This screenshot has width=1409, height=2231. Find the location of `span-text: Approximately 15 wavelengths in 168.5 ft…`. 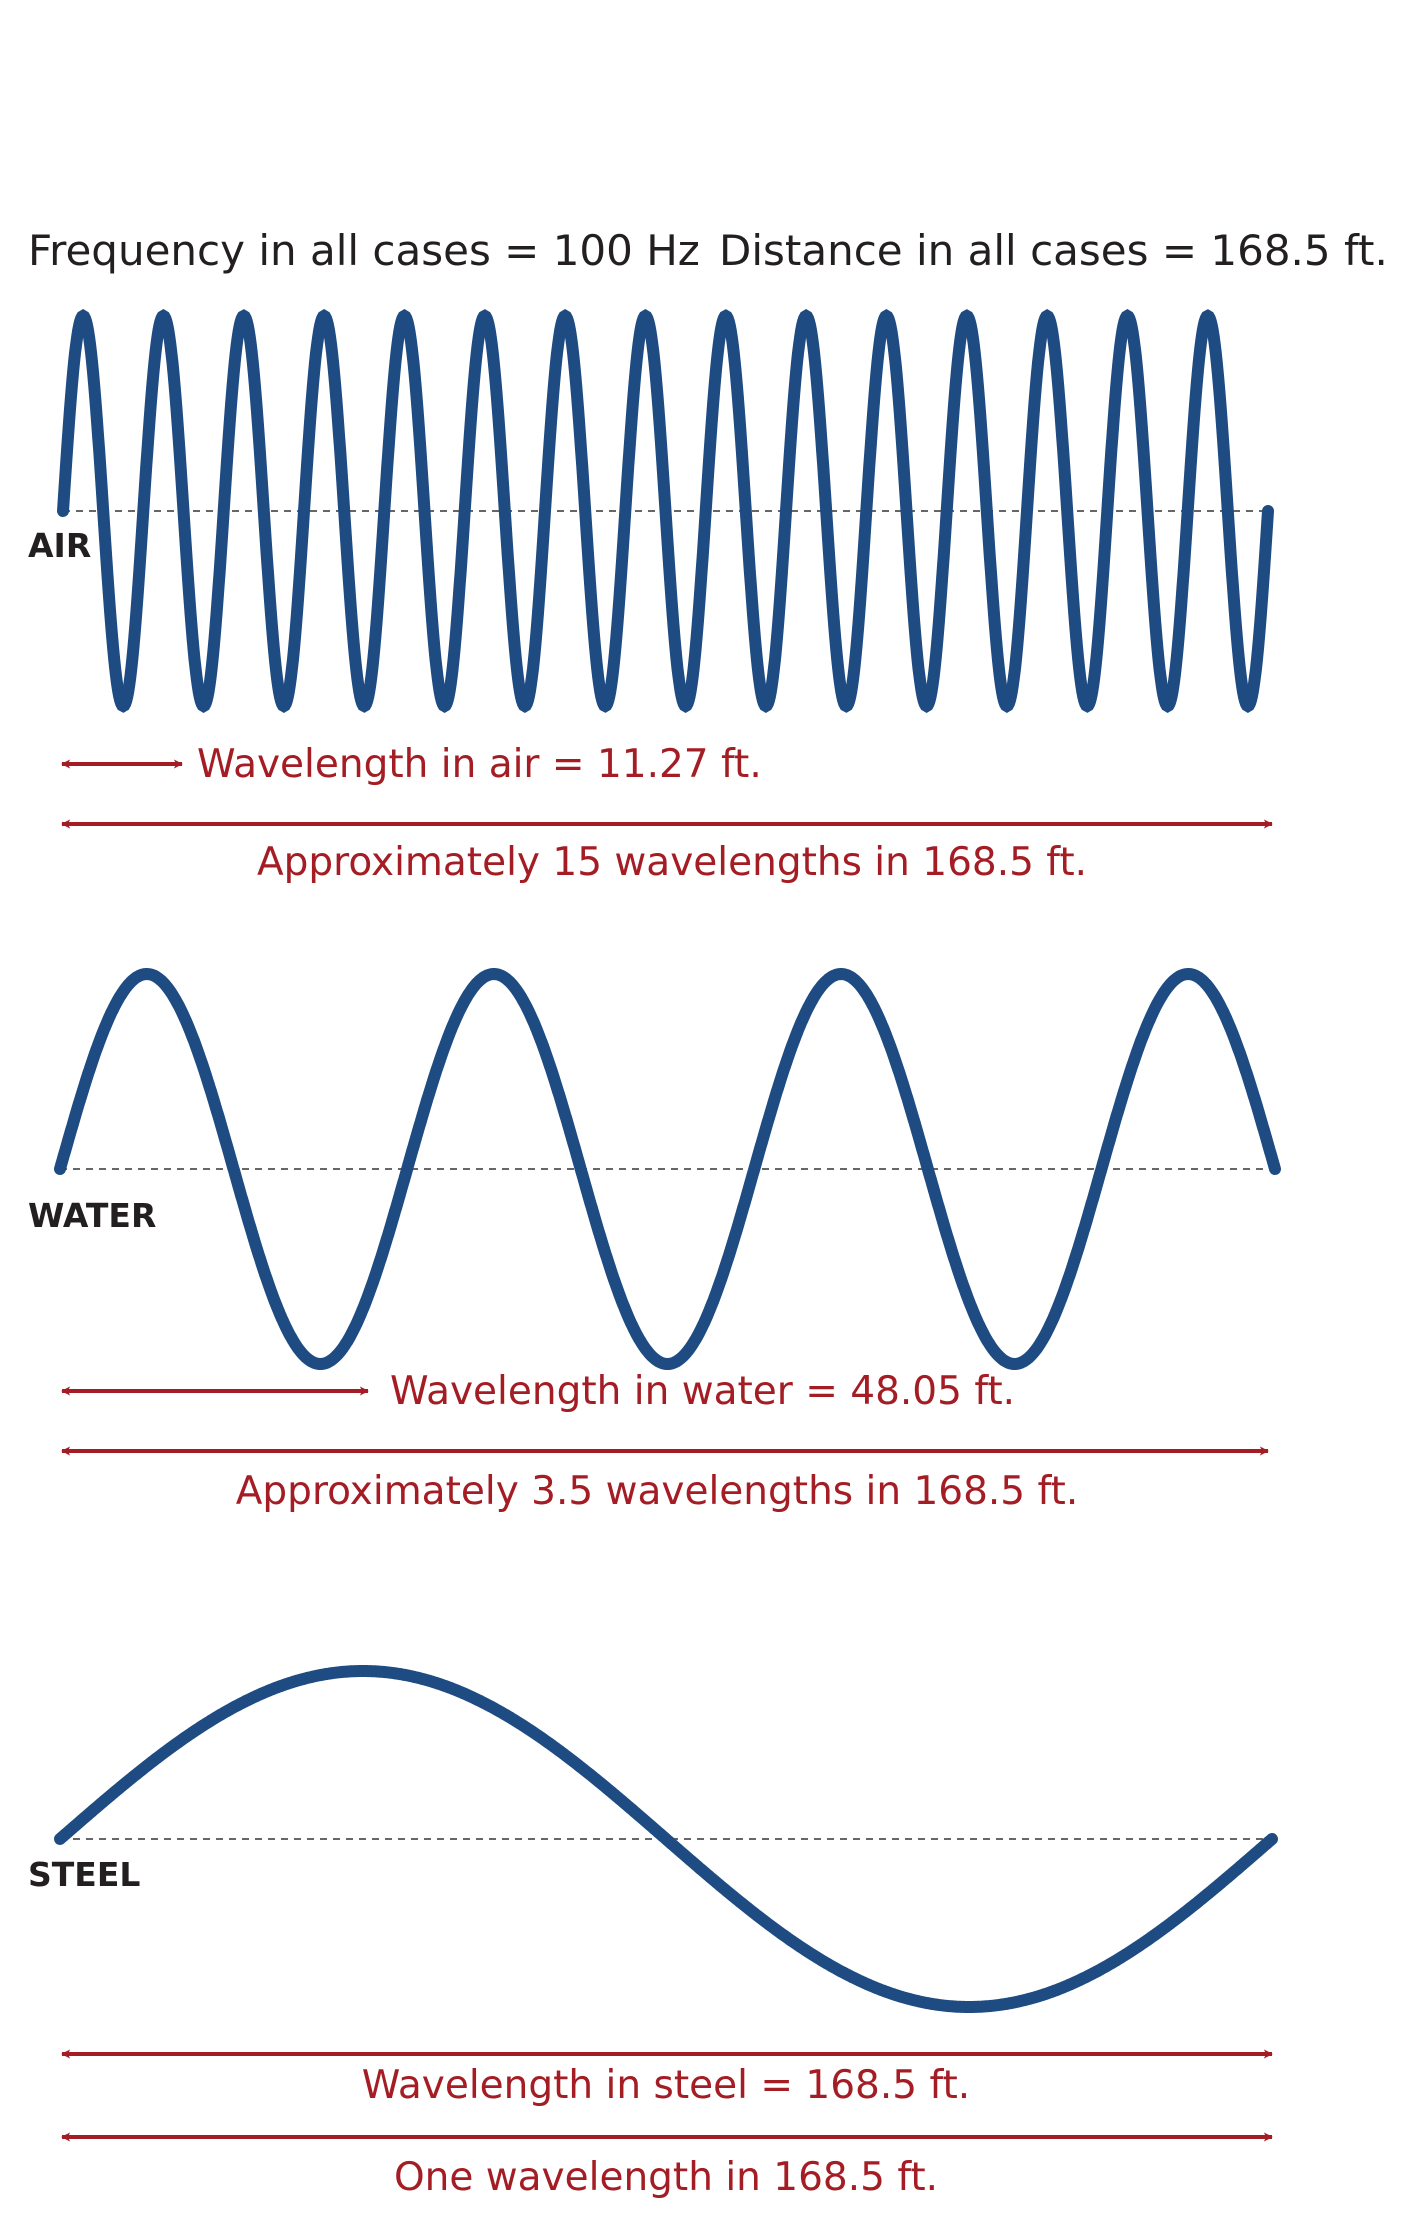

span-text: Approximately 15 wavelengths in 168.5 ft… is located at coordinates (672, 862).